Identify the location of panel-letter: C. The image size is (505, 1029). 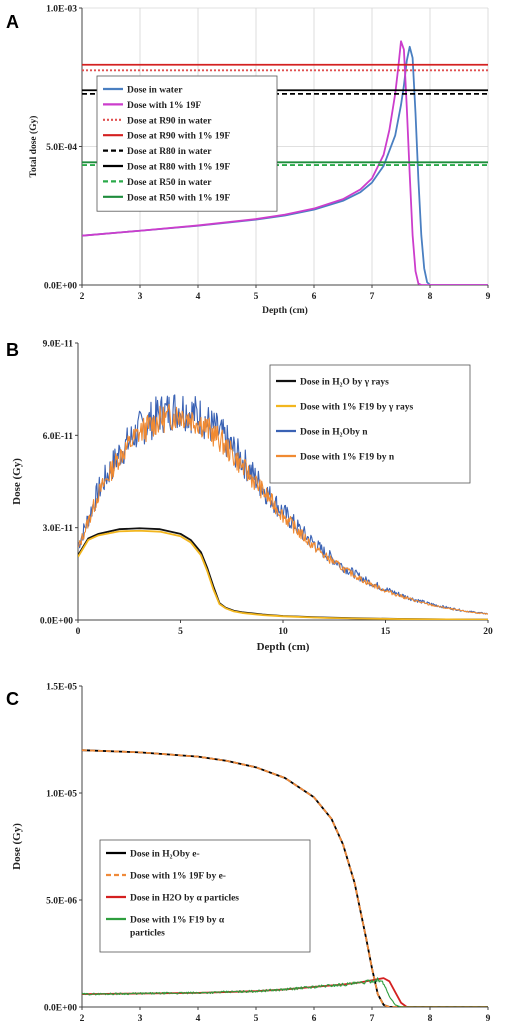
(12, 699).